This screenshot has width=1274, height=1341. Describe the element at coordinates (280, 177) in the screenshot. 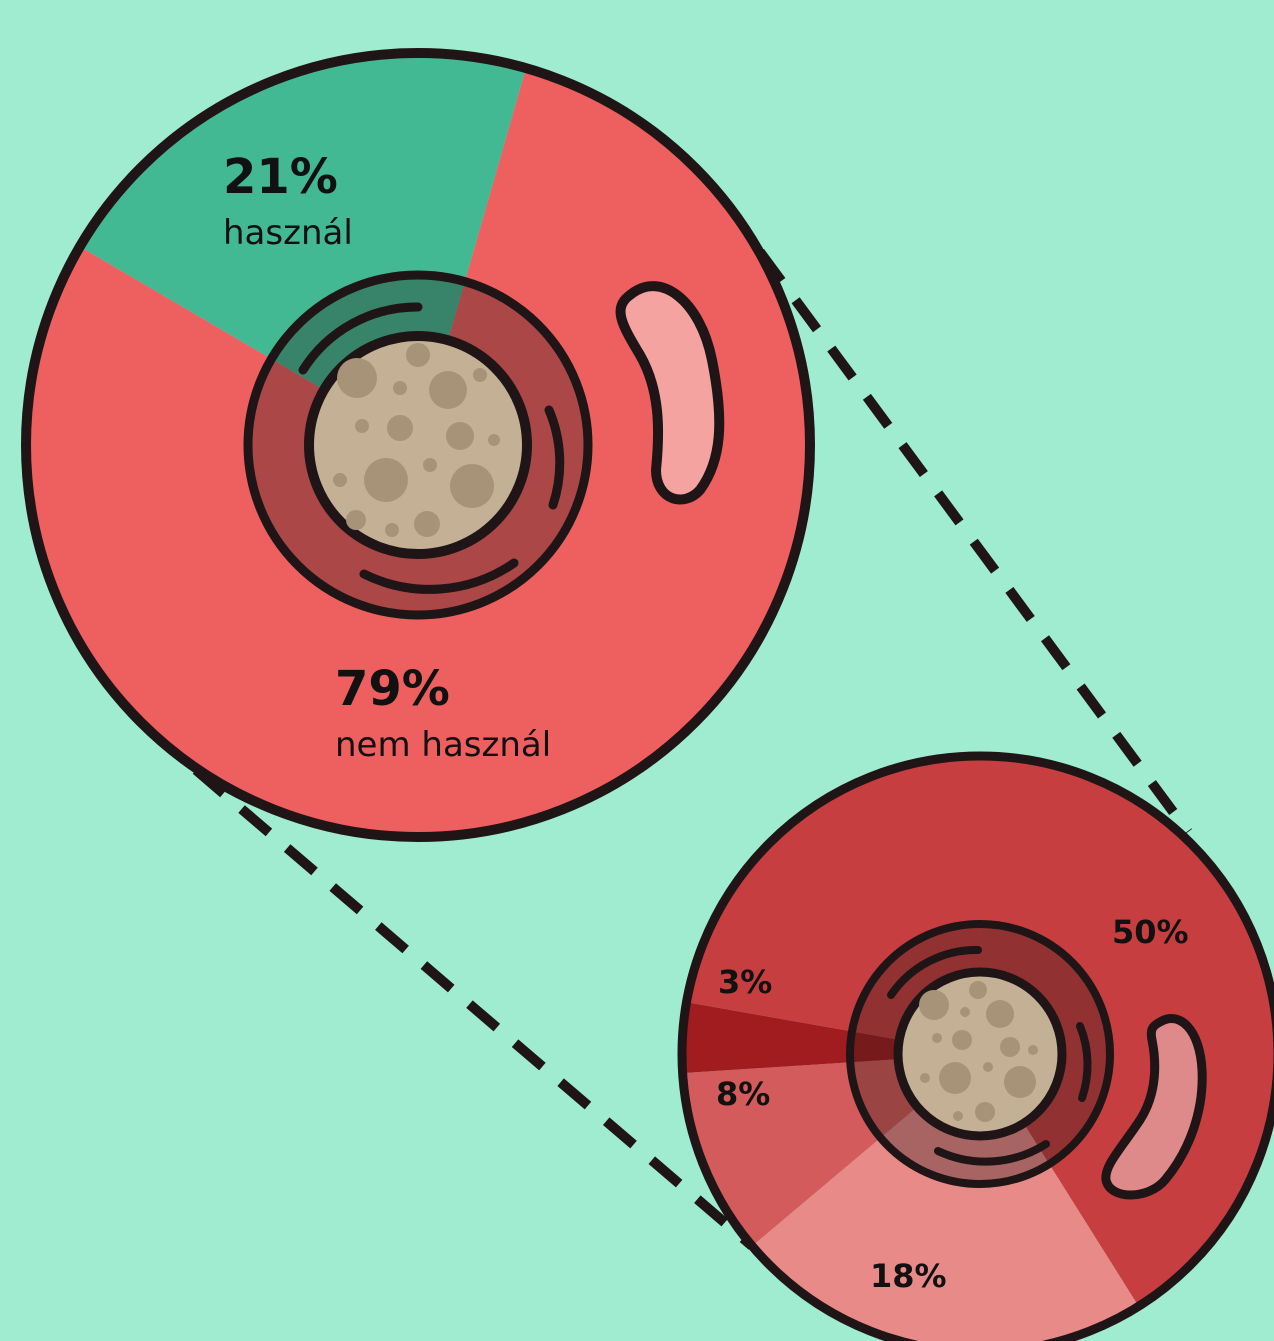

I see `slice-label-hasznal-pct: 21%` at that location.